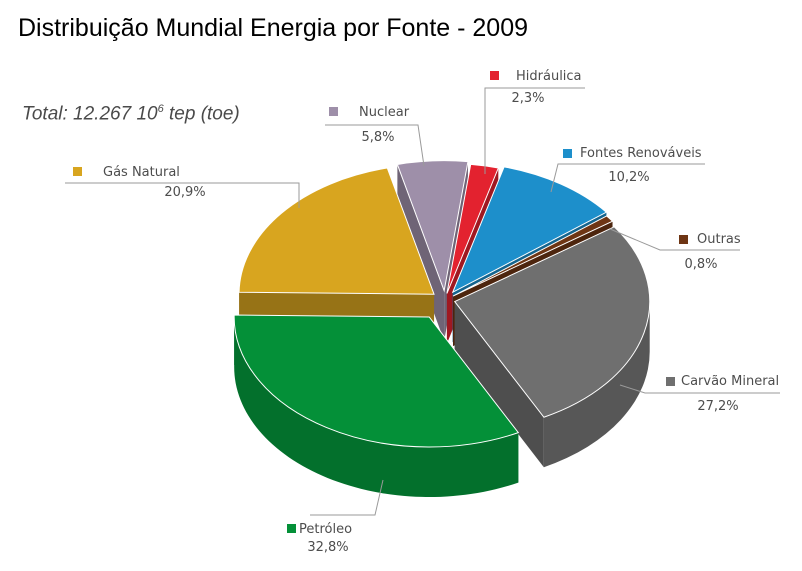 The width and height of the screenshot is (802, 571). I want to click on slice-percent-label: 20,9%, so click(184, 192).